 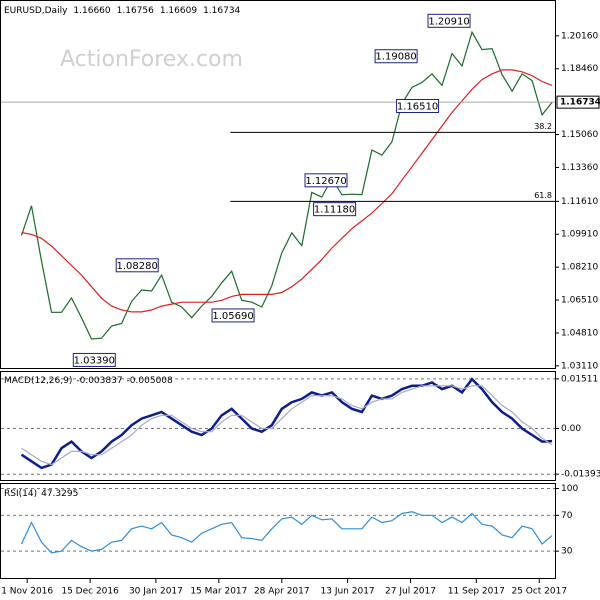 I want to click on header-value: 1.16734, so click(x=221, y=11).